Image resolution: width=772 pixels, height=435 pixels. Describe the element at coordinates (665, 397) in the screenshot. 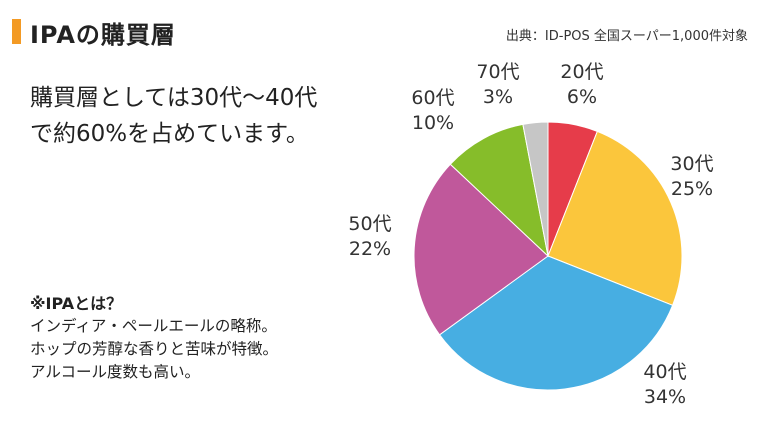

I see `slice-value-label: 34%` at that location.